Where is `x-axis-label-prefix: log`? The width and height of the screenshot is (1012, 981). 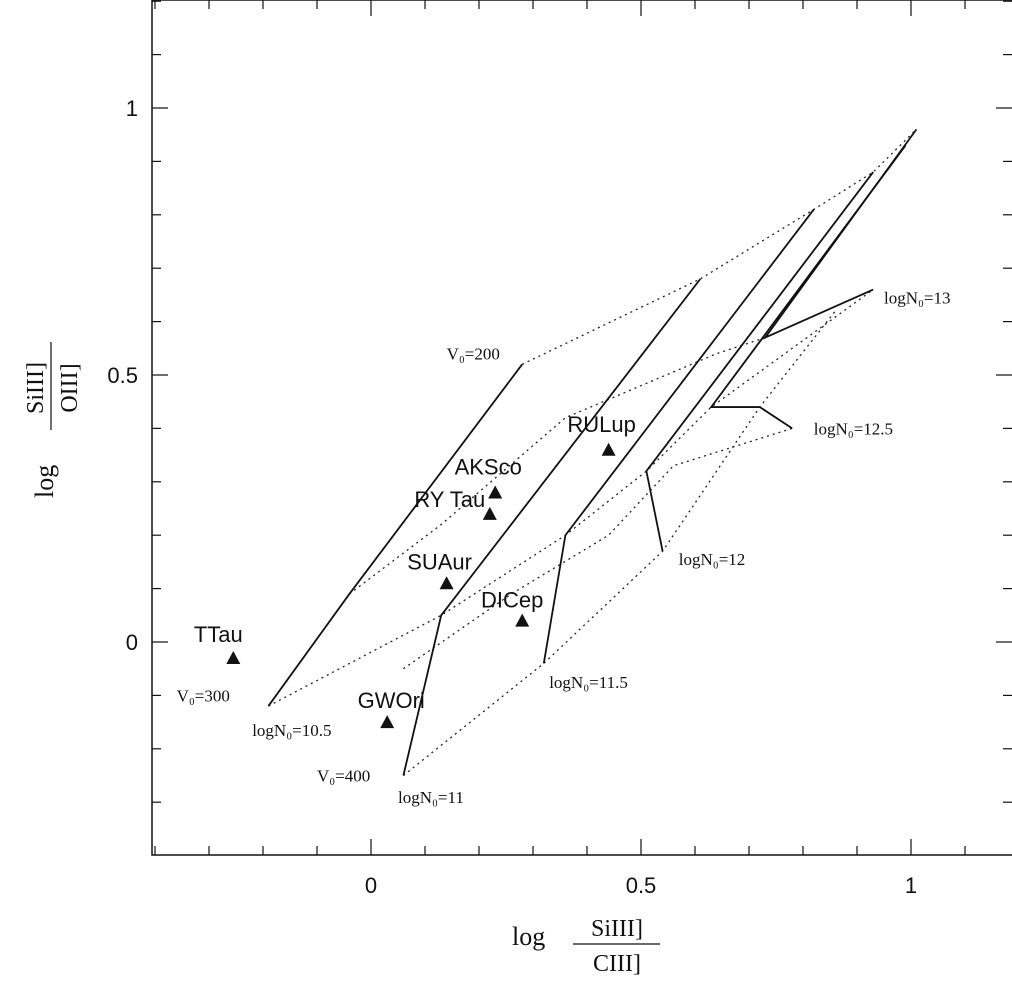 x-axis-label-prefix: log is located at coordinates (528, 936).